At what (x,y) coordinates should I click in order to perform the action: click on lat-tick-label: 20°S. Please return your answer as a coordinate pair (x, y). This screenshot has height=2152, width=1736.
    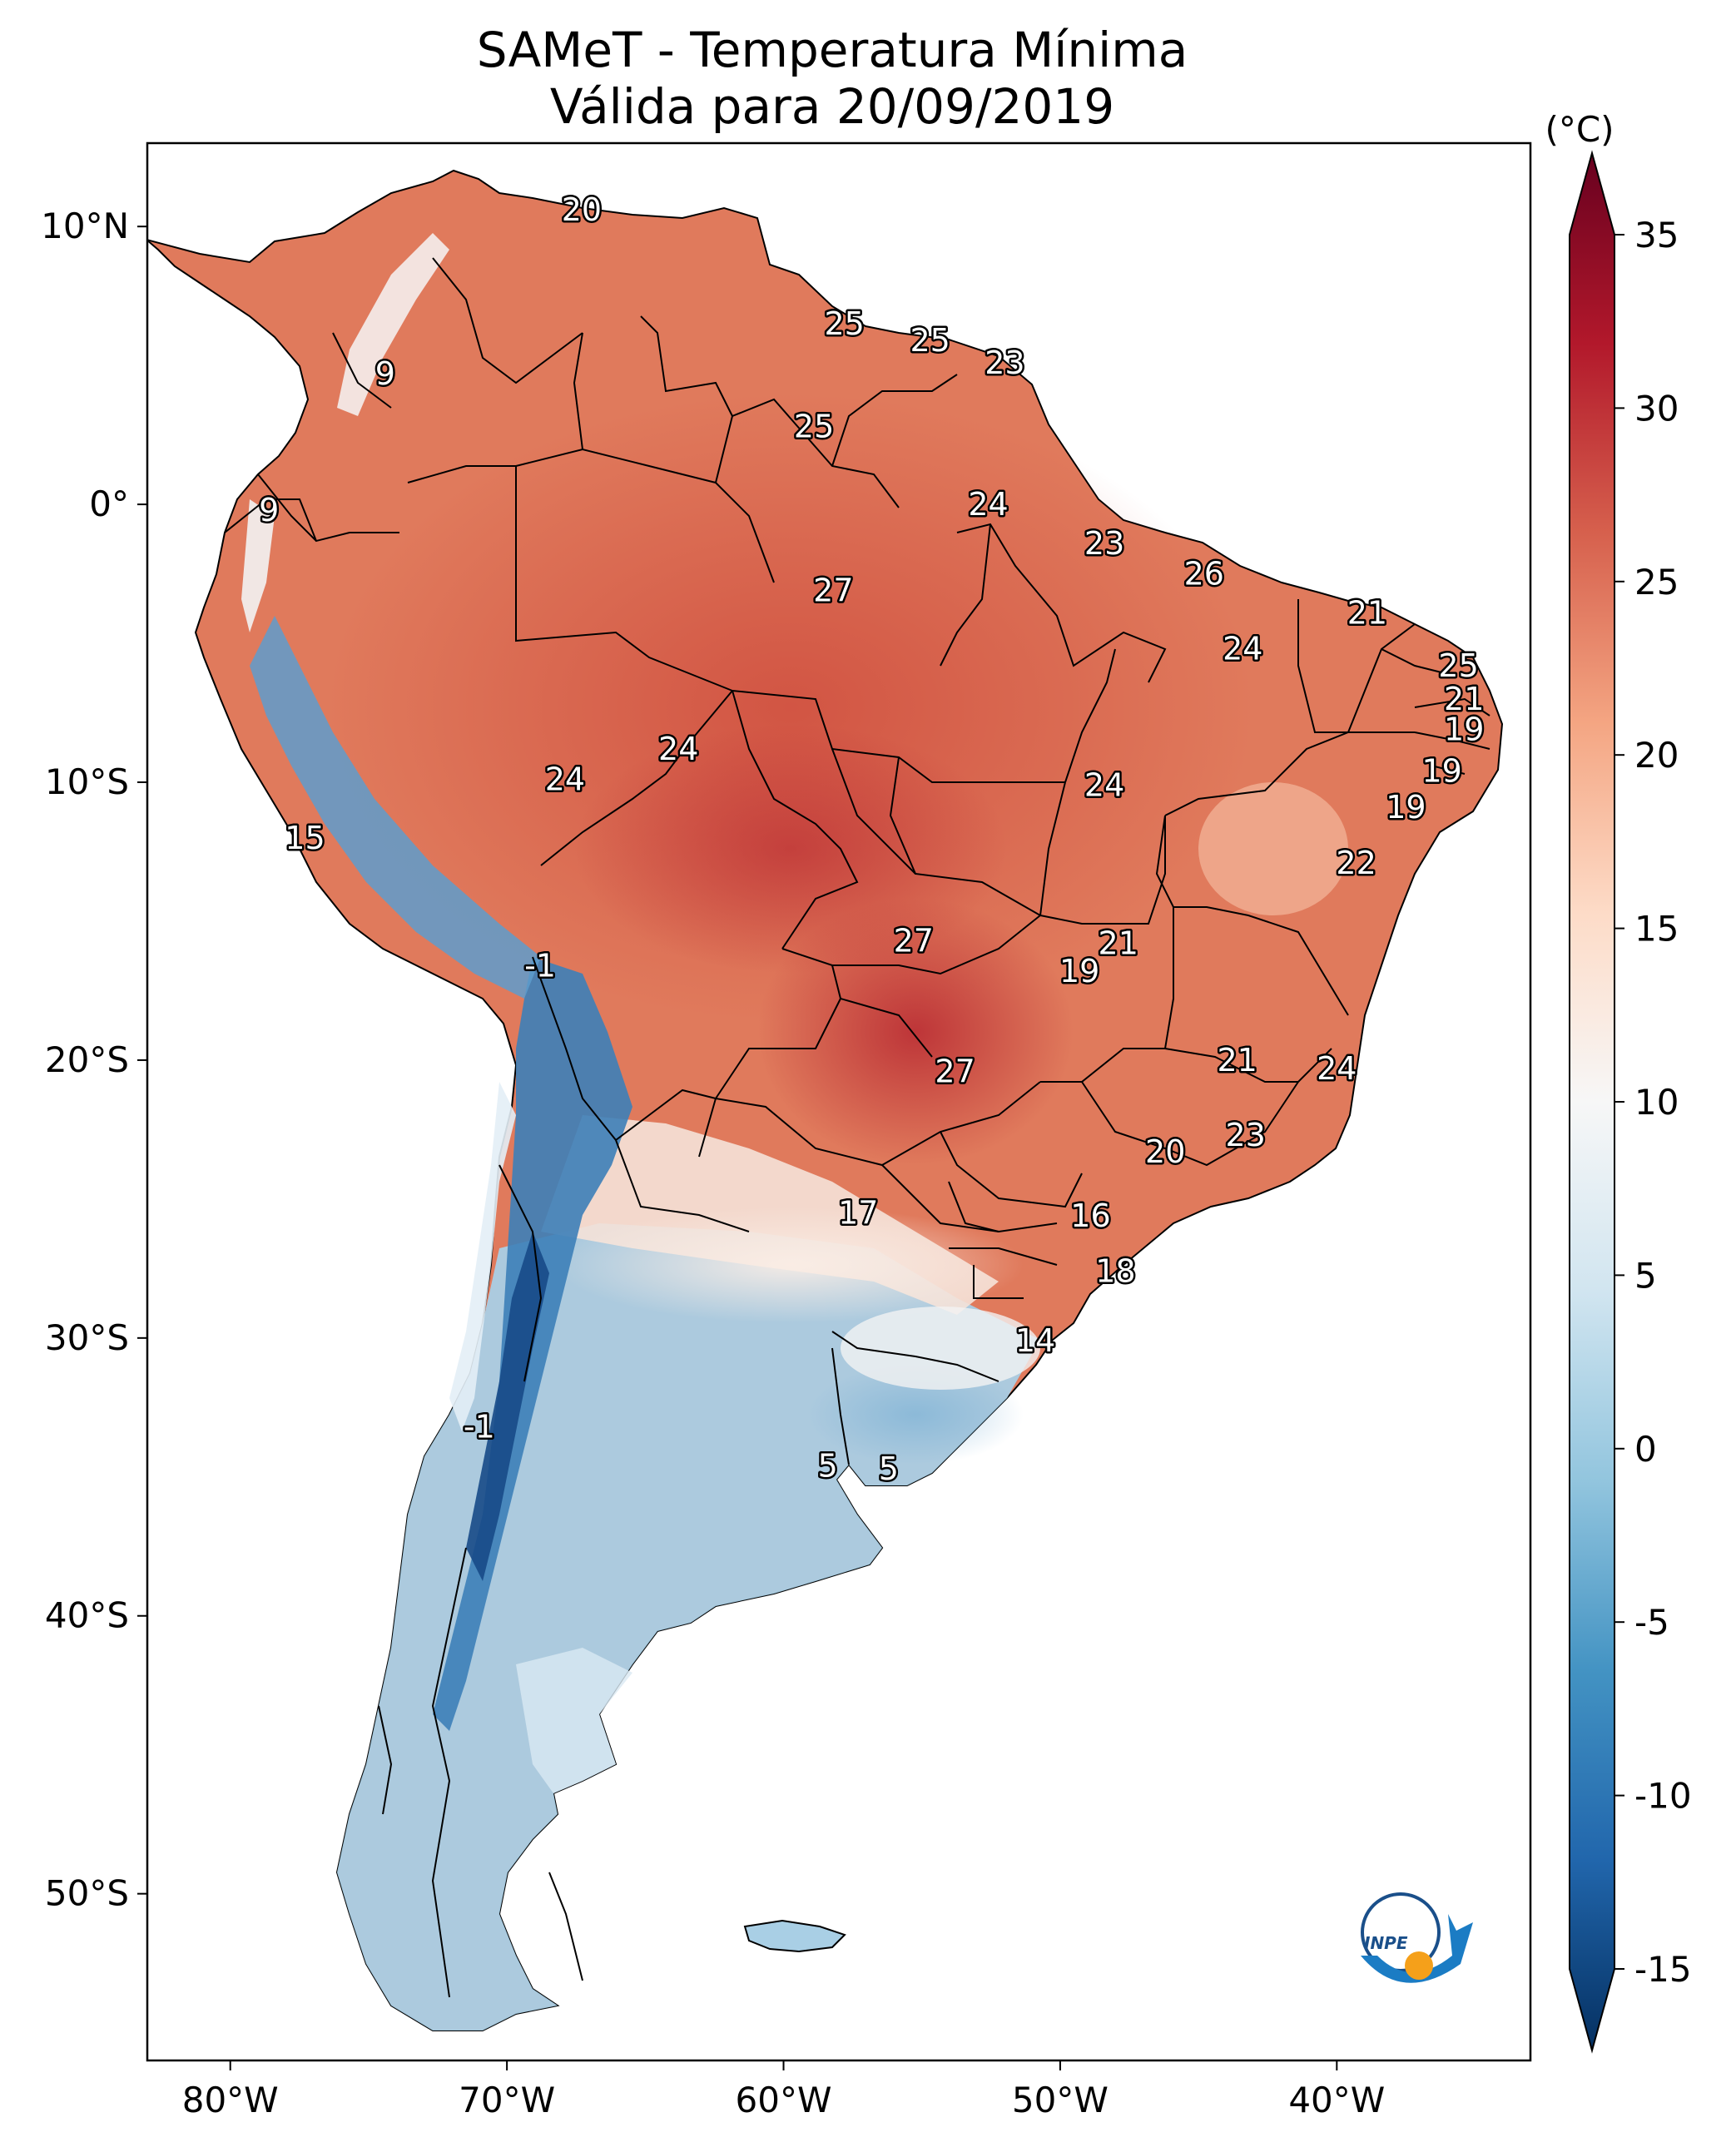
    Looking at the image, I should click on (87, 1059).